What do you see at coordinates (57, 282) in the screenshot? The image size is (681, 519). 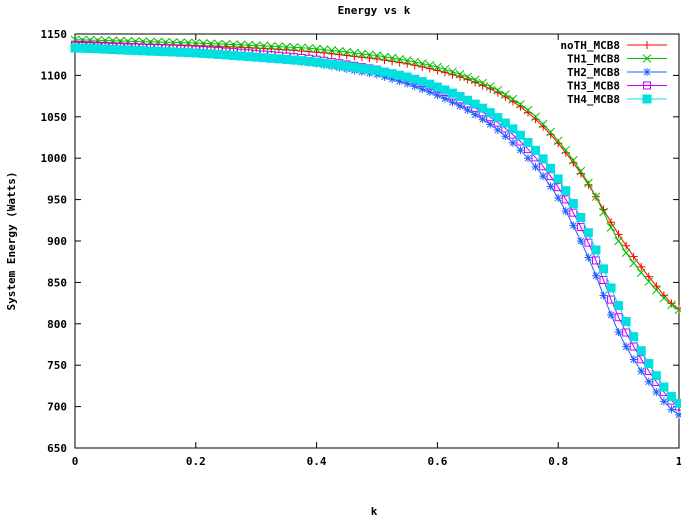 I see `y-tick-label-4: 850` at bounding box center [57, 282].